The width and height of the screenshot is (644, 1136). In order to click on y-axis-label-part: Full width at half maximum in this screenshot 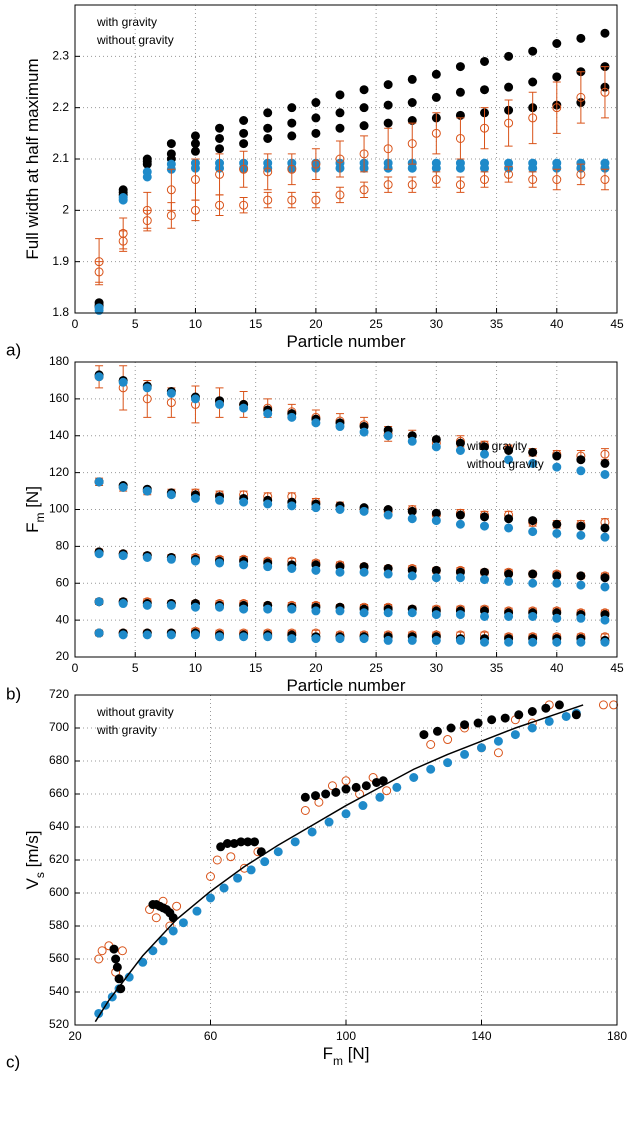, I will do `click(32, 158)`.